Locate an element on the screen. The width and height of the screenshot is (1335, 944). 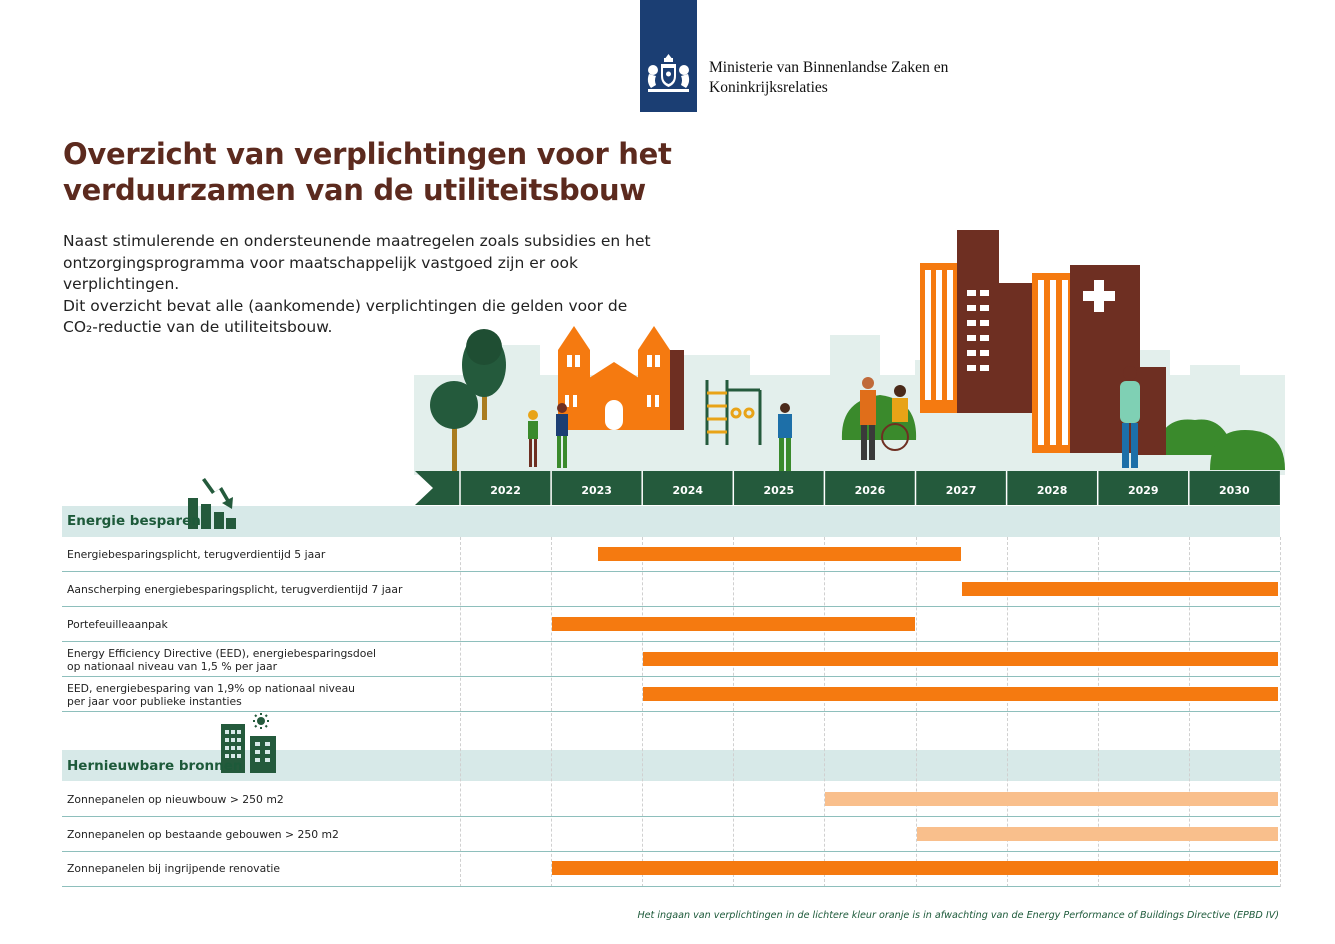
row-label-line: per jaar voor publieke instanties is located at coordinates (154, 701).